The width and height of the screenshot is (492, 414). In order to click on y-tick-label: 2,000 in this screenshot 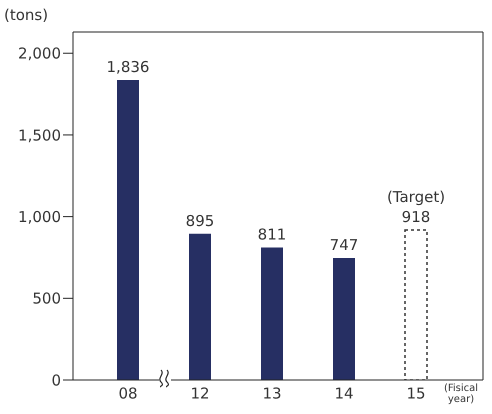, I will do `click(39, 53)`.